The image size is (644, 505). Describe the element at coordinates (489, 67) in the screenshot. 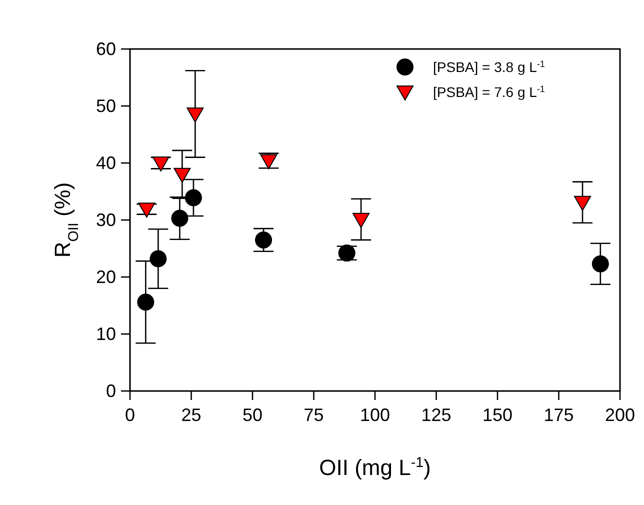

I see `legend-label: [PSBA] = 3.8 g L$^{-1}$` at that location.